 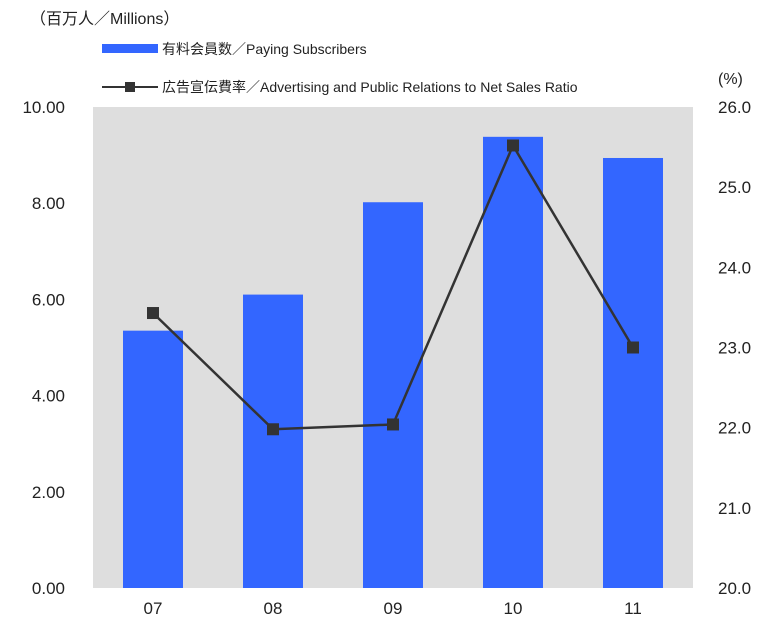 I want to click on left-tick-label: 0.00, so click(x=48, y=588).